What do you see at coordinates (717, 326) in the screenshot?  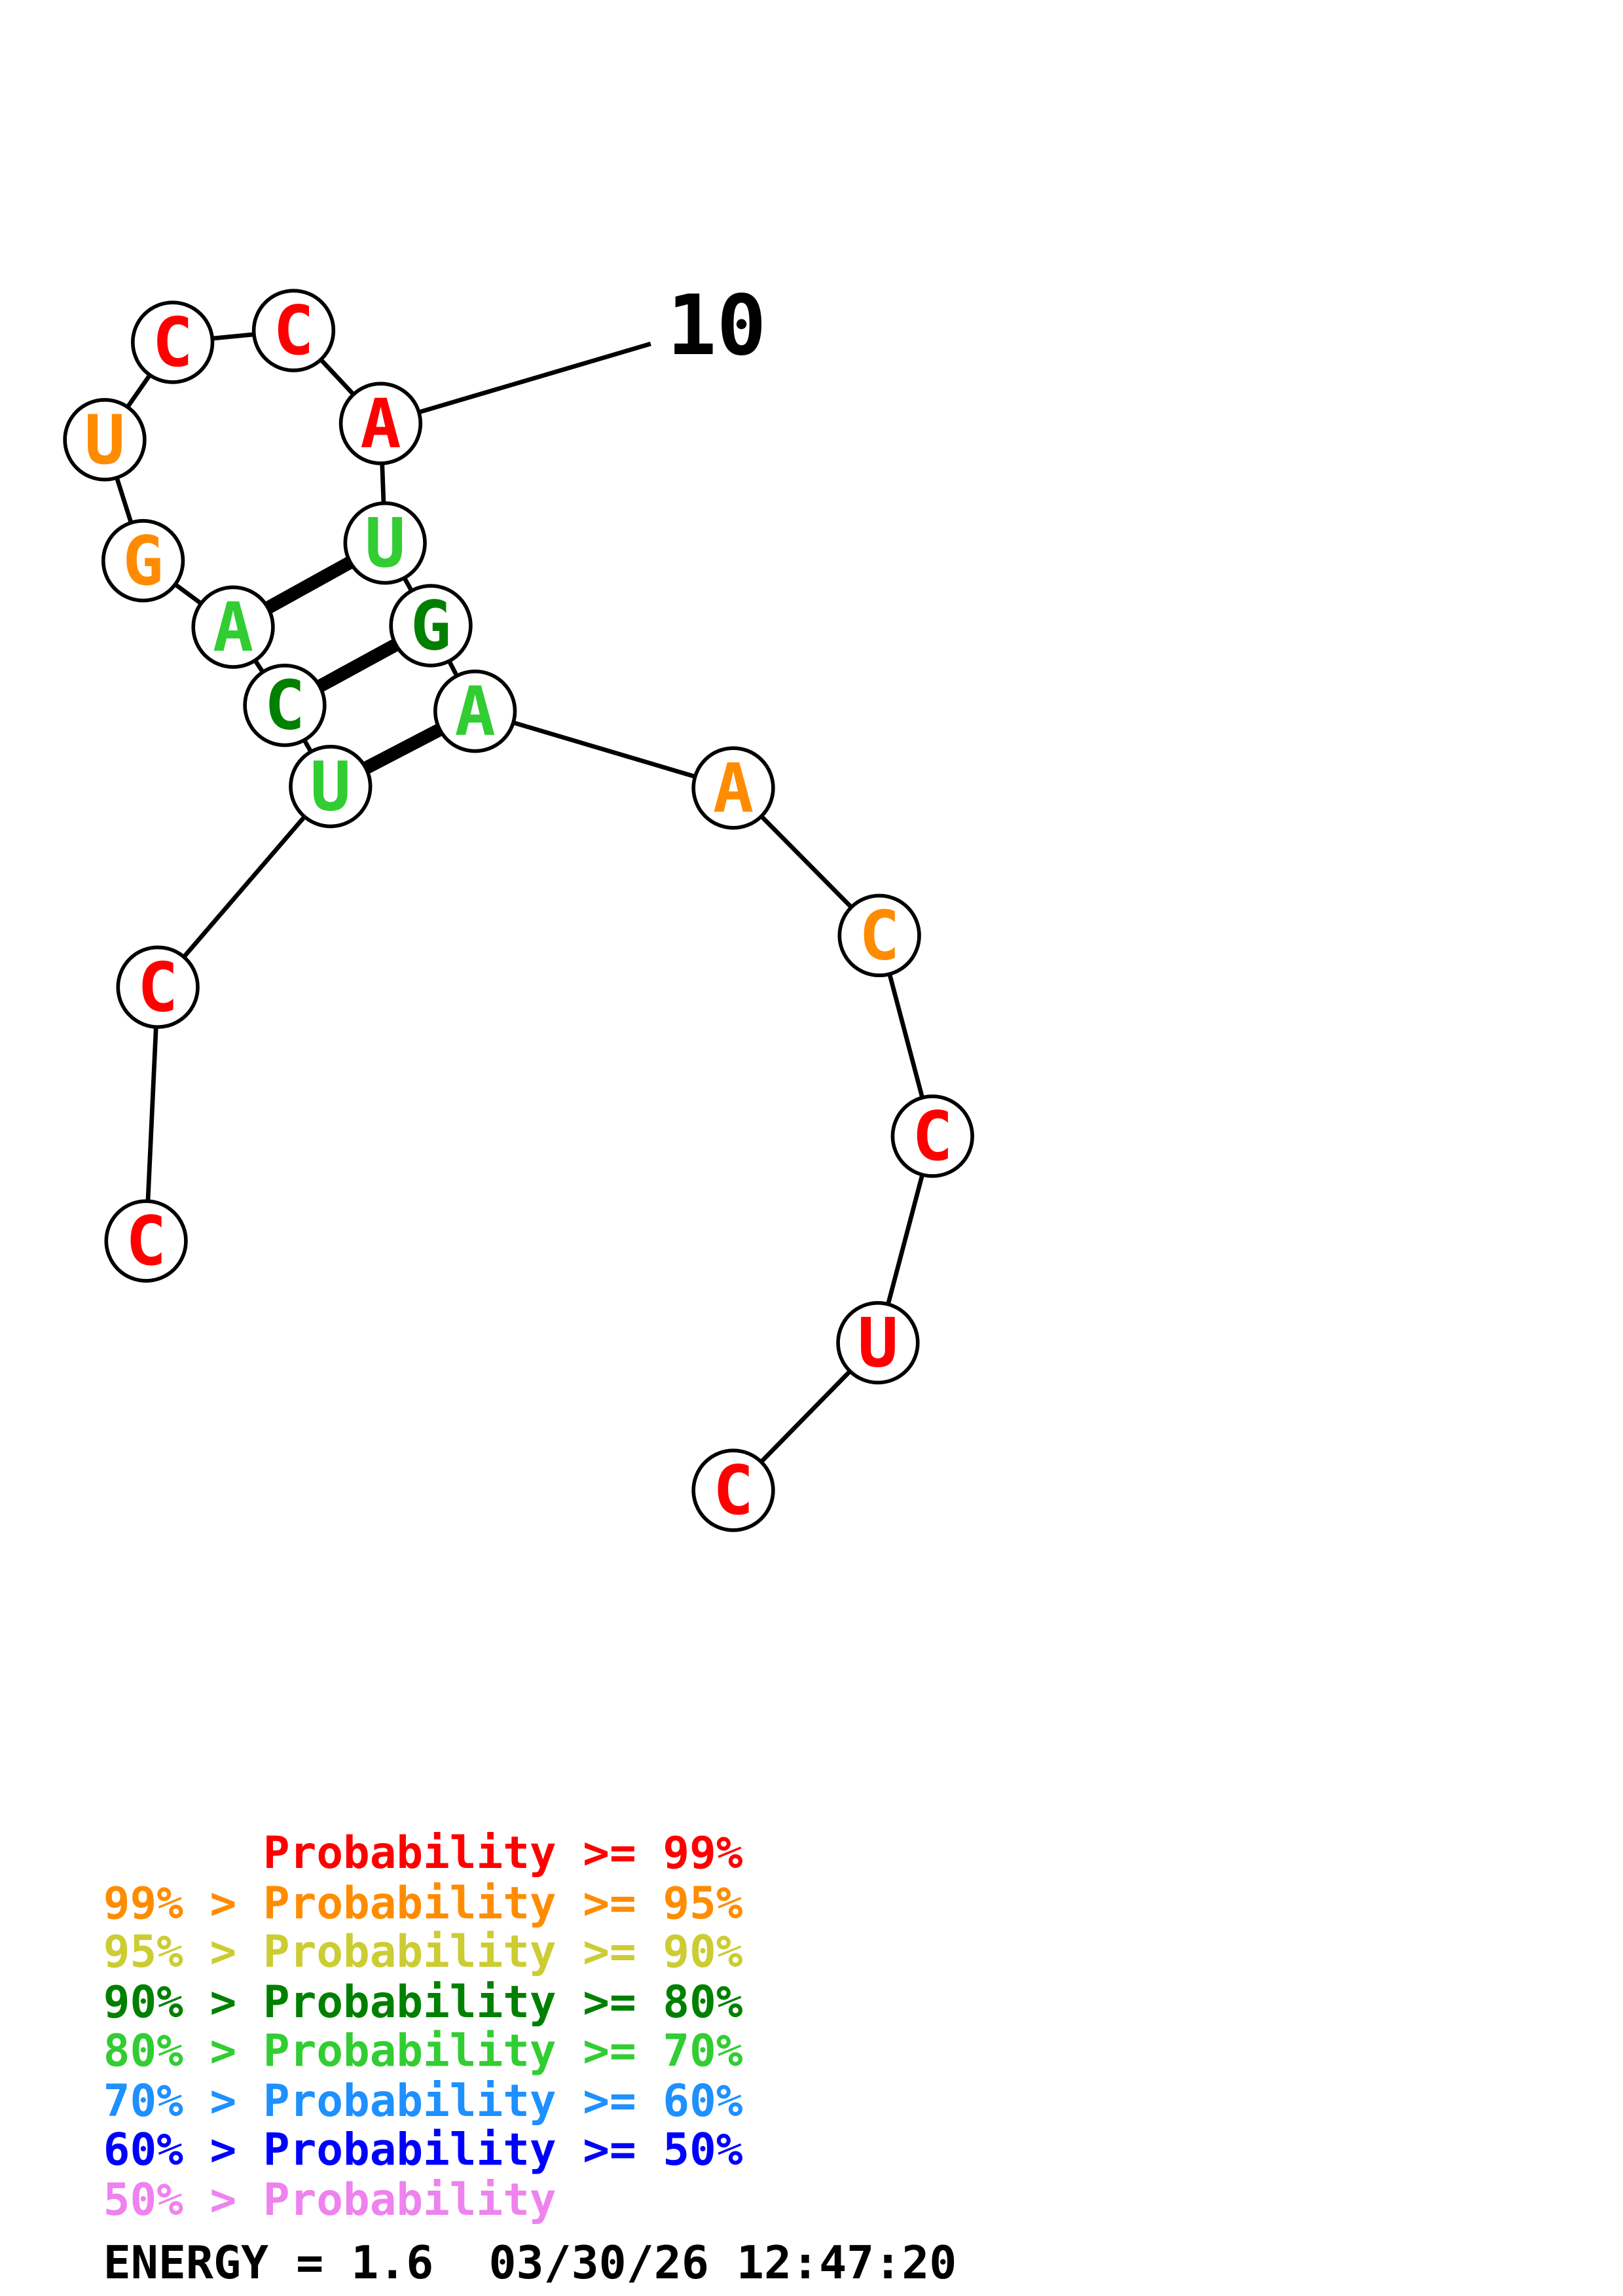 I see `sequence-position-label: 10` at bounding box center [717, 326].